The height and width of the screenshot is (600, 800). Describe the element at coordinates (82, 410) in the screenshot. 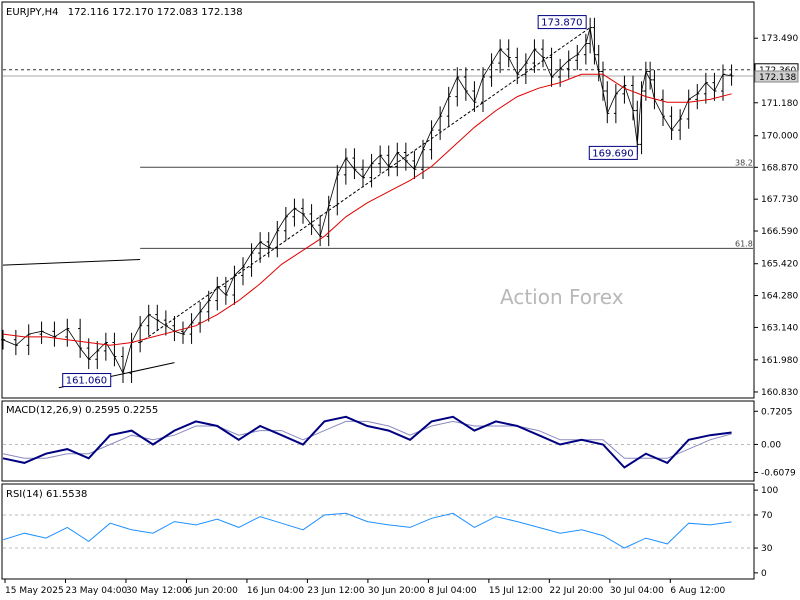

I see `macd-label: MACD(12,26,9) 0.2595 0.2255` at that location.